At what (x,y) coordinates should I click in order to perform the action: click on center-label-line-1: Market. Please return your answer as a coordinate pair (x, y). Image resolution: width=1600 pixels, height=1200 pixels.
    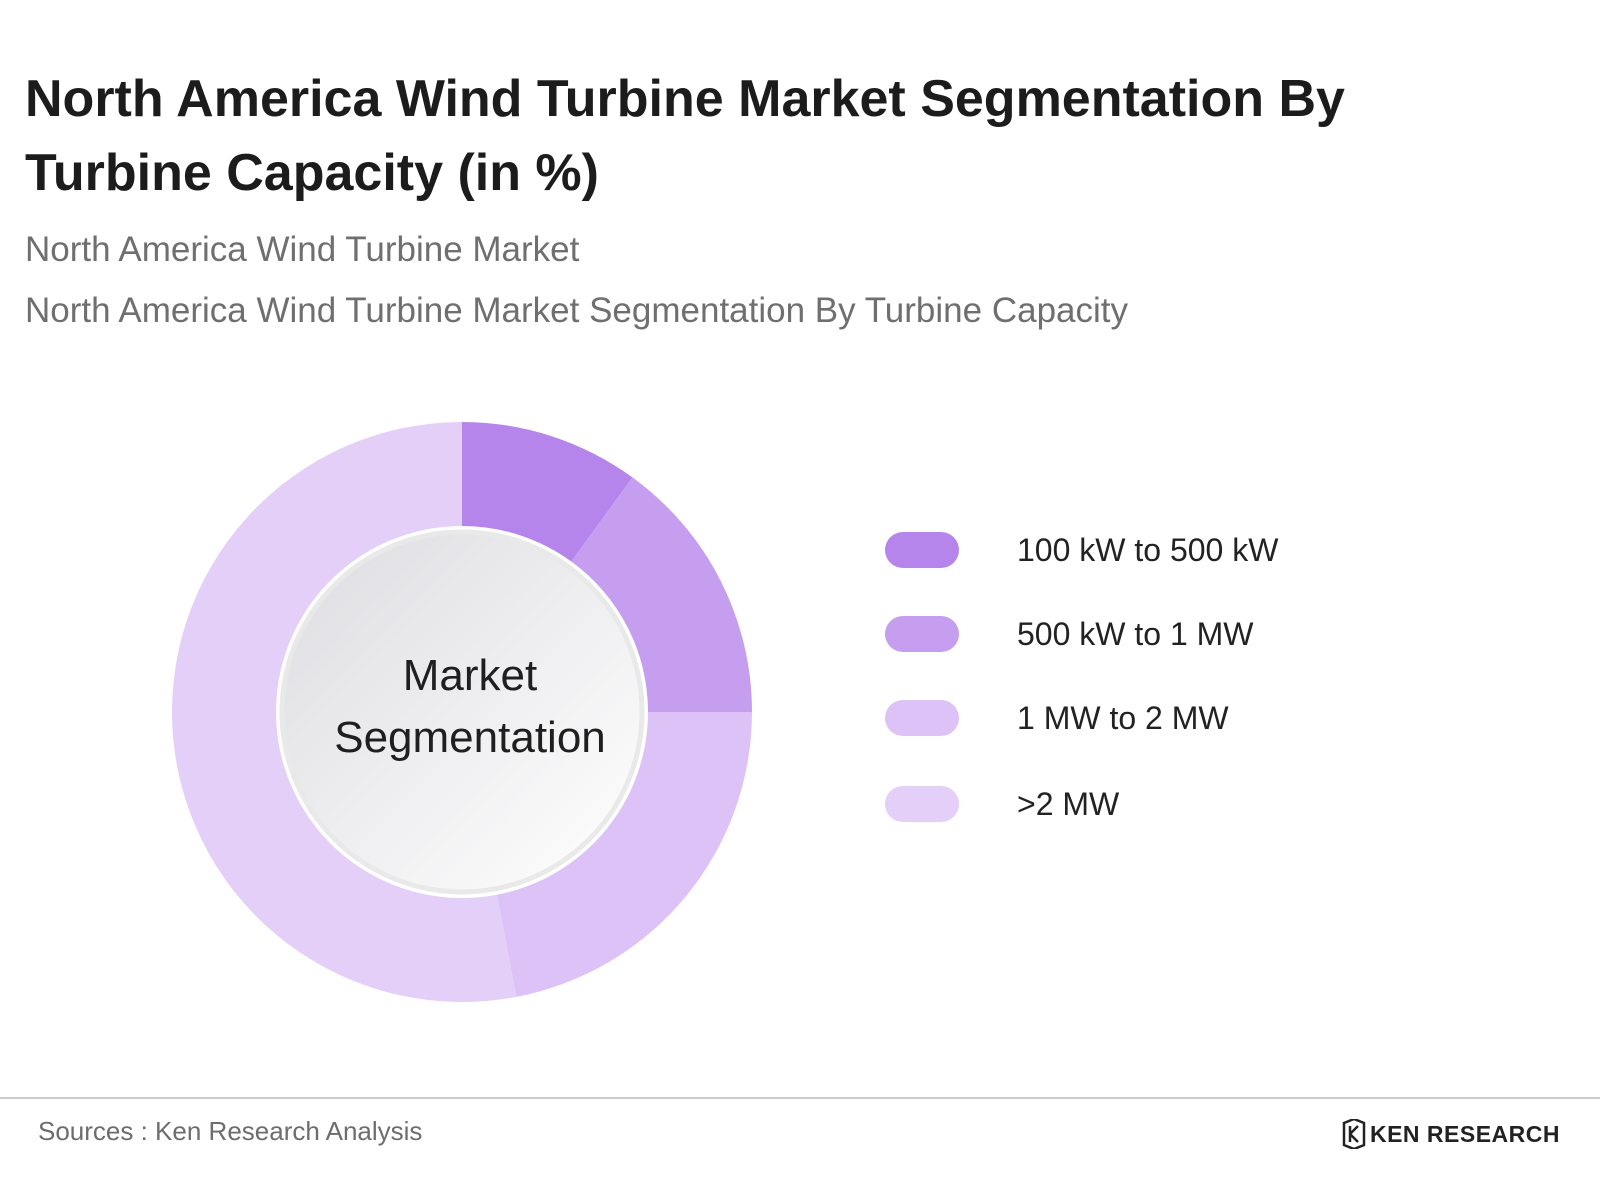
    Looking at the image, I should click on (470, 675).